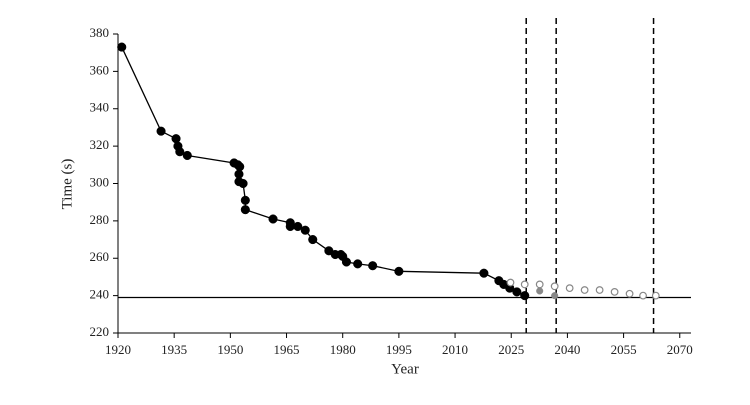 This screenshot has height=405, width=750. I want to click on x-tick-label: 1980, so click(343, 349).